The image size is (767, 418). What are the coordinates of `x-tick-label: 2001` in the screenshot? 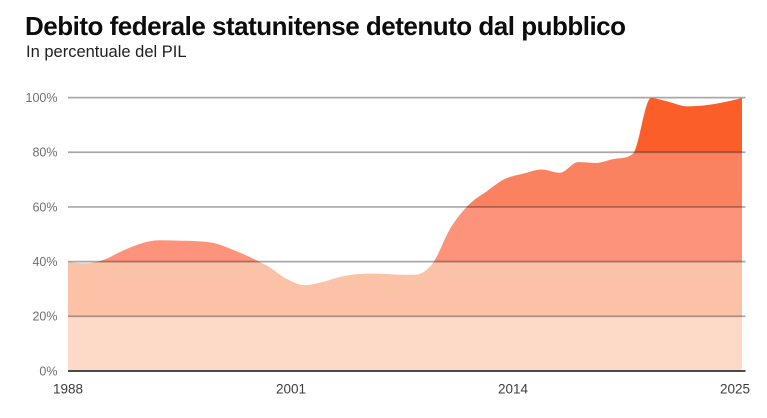 It's located at (291, 389).